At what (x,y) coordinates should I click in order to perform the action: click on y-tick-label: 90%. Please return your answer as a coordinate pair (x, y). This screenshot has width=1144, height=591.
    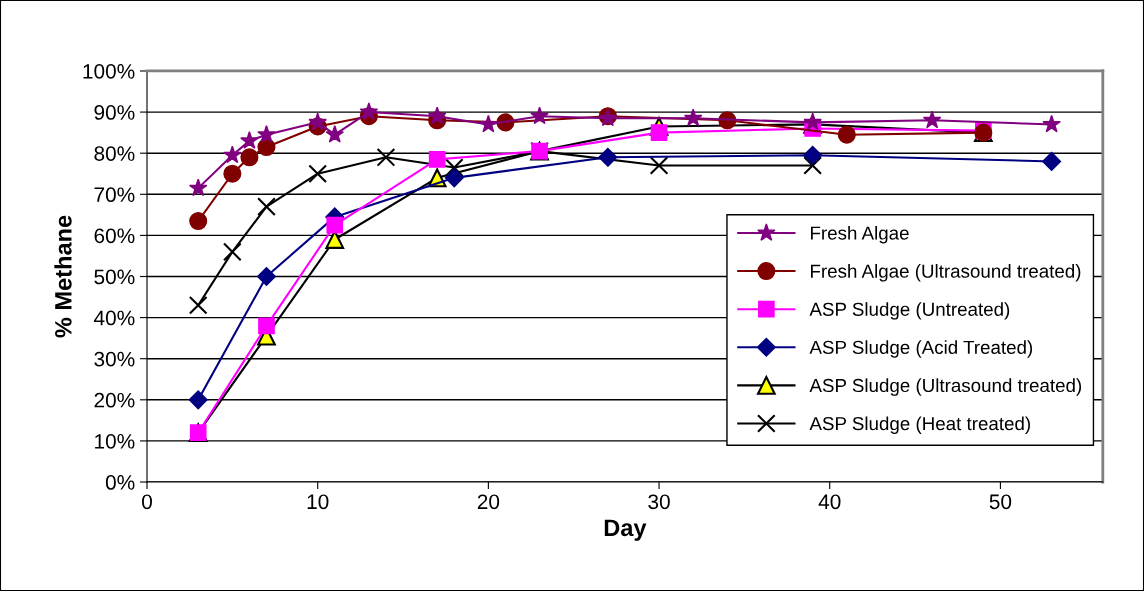
    Looking at the image, I should click on (114, 112).